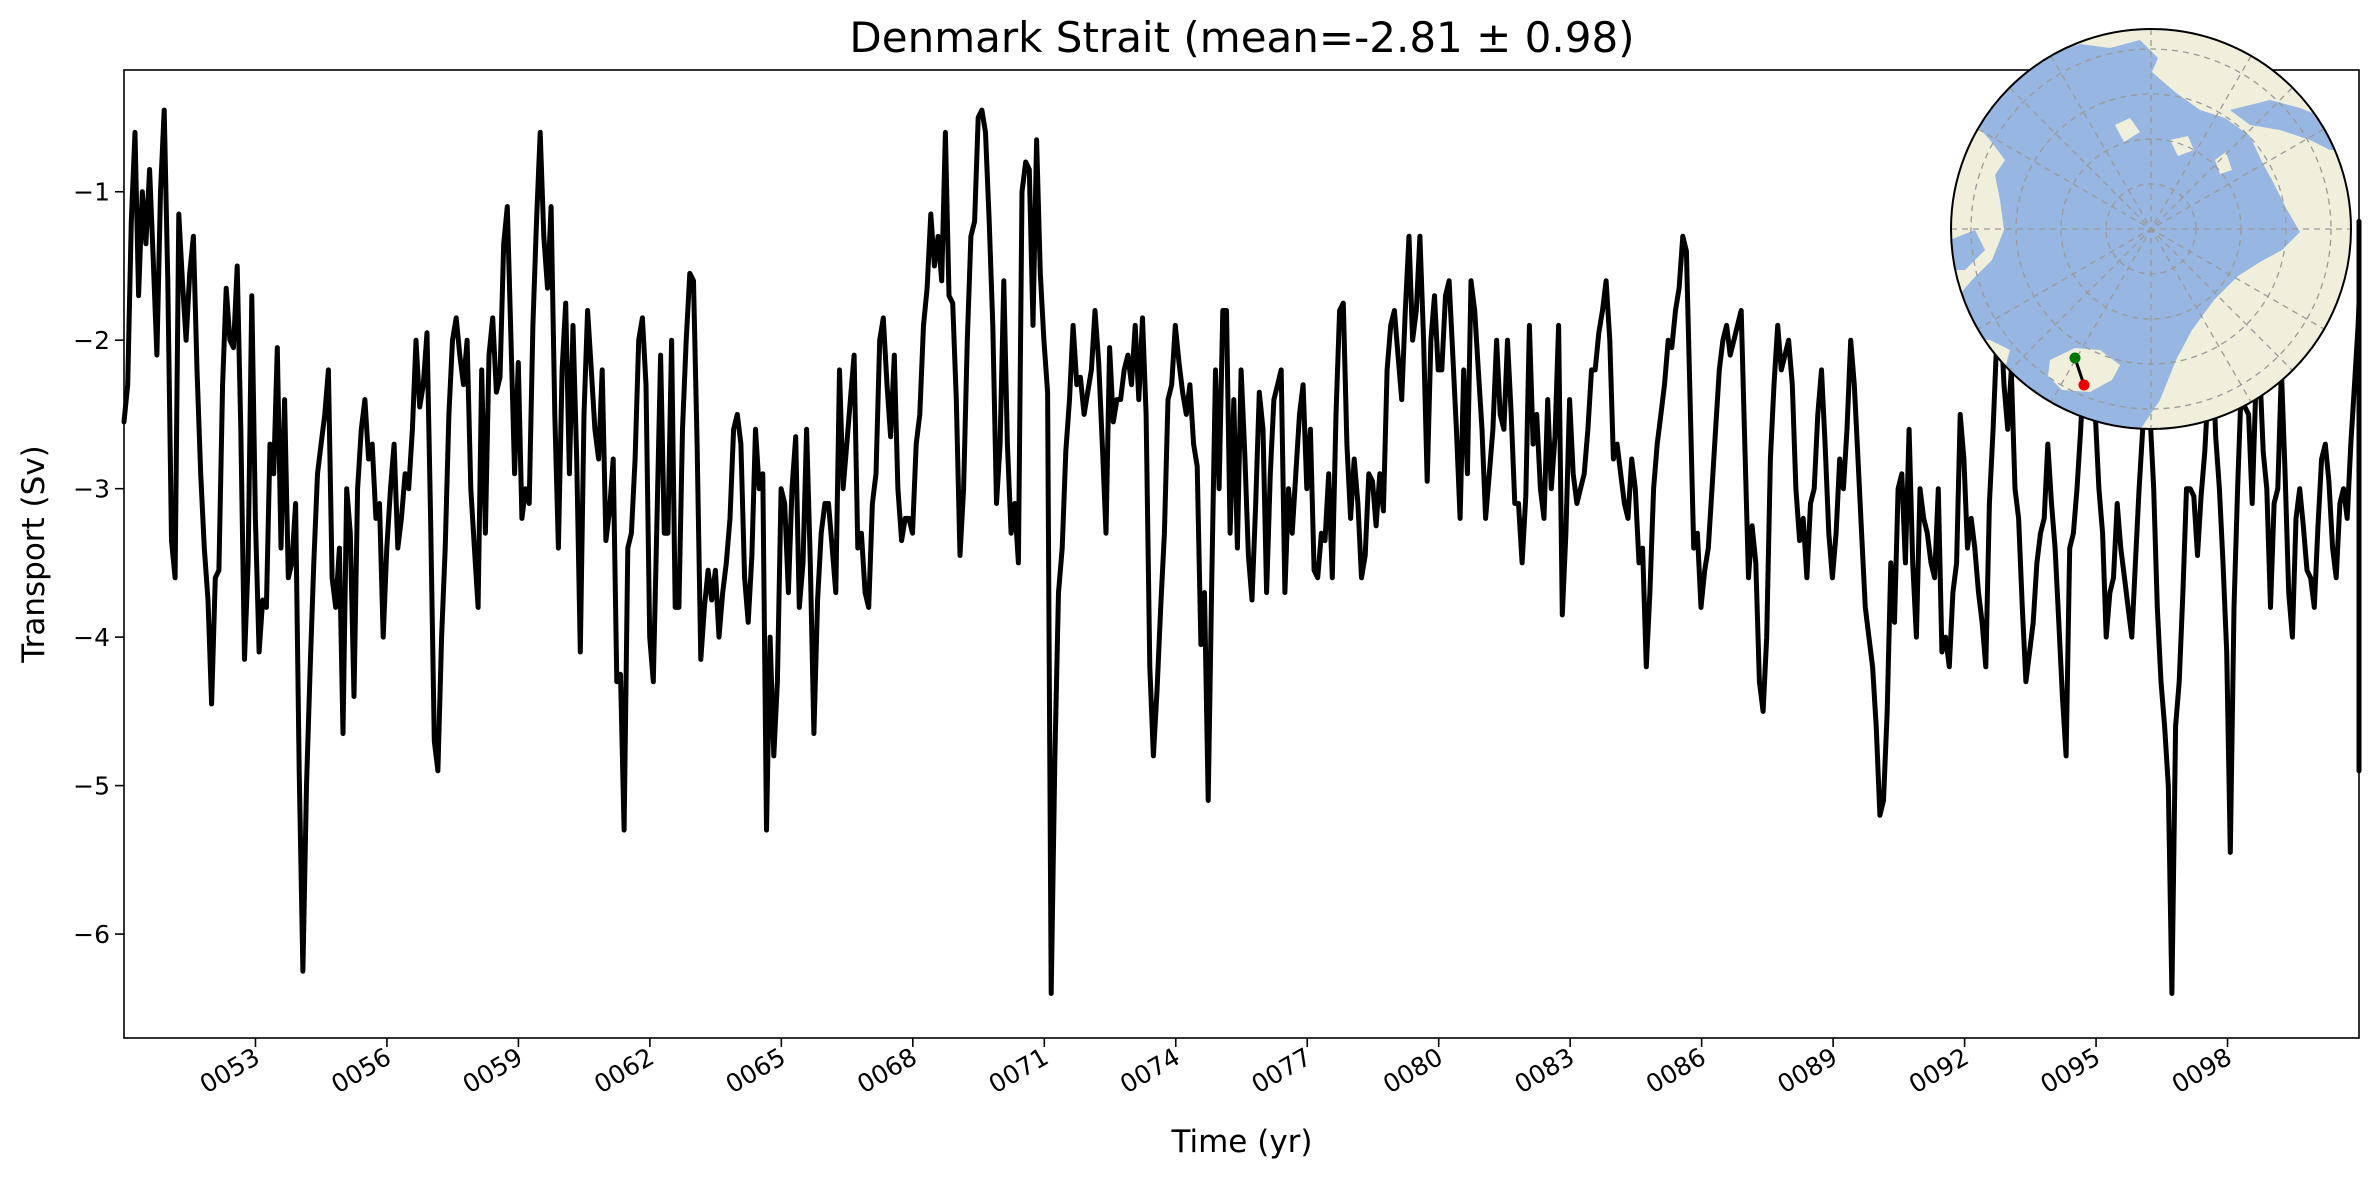 This screenshot has width=2379, height=1180. What do you see at coordinates (91, 934) in the screenshot?
I see `y-tick-label: −6` at bounding box center [91, 934].